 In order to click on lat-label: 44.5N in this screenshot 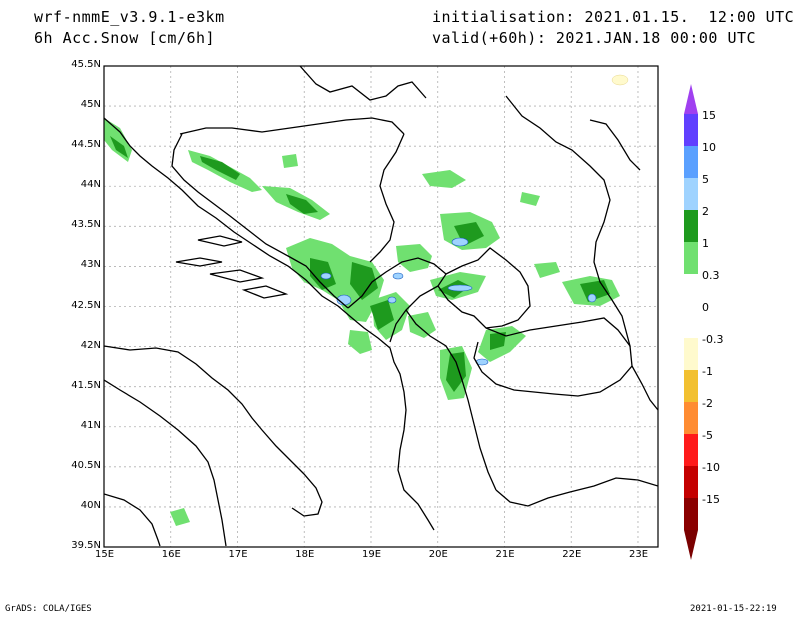, I will do `click(86, 145)`.